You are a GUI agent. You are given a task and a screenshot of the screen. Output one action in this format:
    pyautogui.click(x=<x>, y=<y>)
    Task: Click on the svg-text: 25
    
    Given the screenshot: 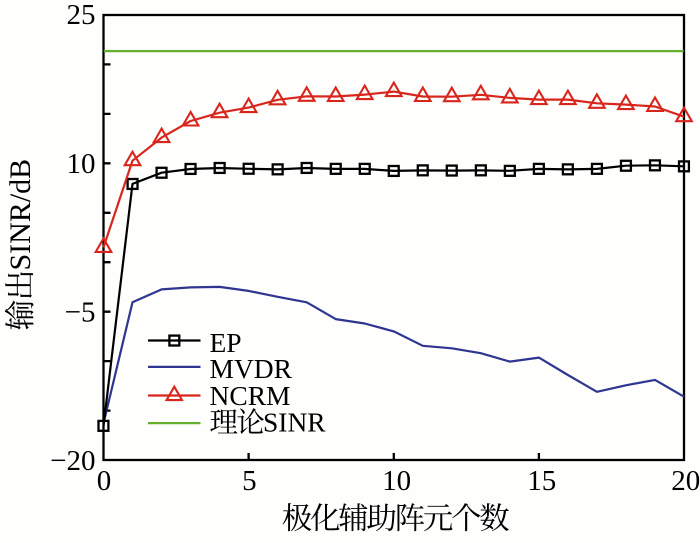 What is the action you would take?
    pyautogui.click(x=81, y=15)
    